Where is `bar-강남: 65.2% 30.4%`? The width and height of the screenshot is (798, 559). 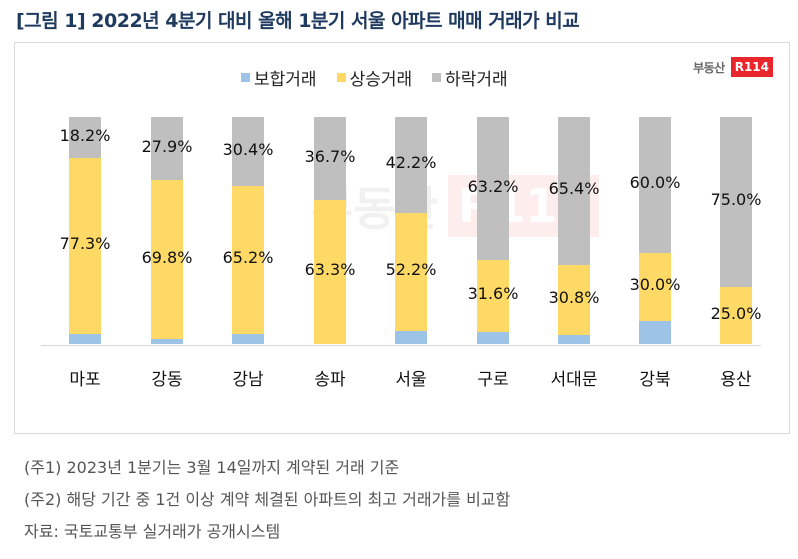
bar-강남: 65.2% 30.4% is located at coordinates (248, 230).